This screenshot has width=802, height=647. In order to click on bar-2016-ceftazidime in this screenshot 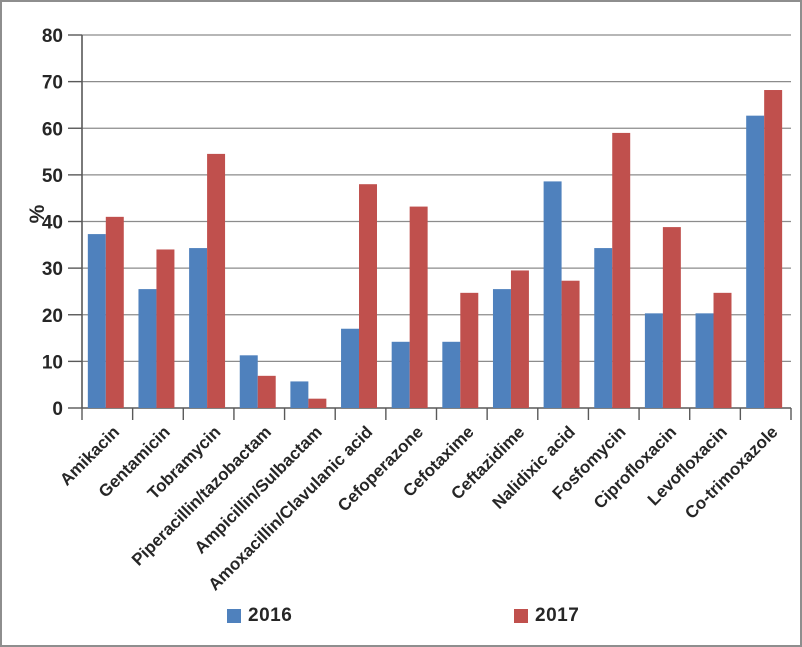, I will do `click(501, 348)`.